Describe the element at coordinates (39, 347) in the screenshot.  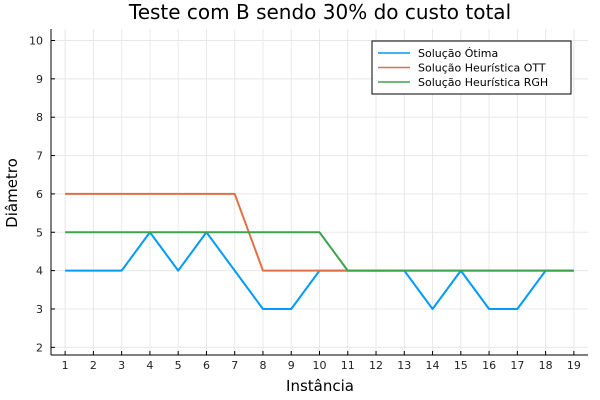
I see `y-tick-label: 2` at that location.